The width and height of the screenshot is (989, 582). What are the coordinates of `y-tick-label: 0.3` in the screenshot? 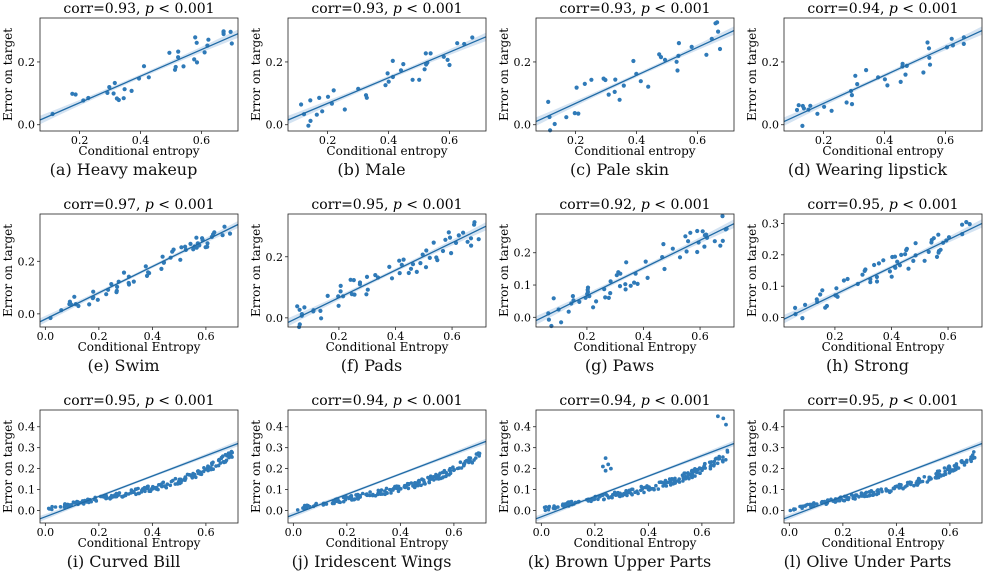 It's located at (771, 448).